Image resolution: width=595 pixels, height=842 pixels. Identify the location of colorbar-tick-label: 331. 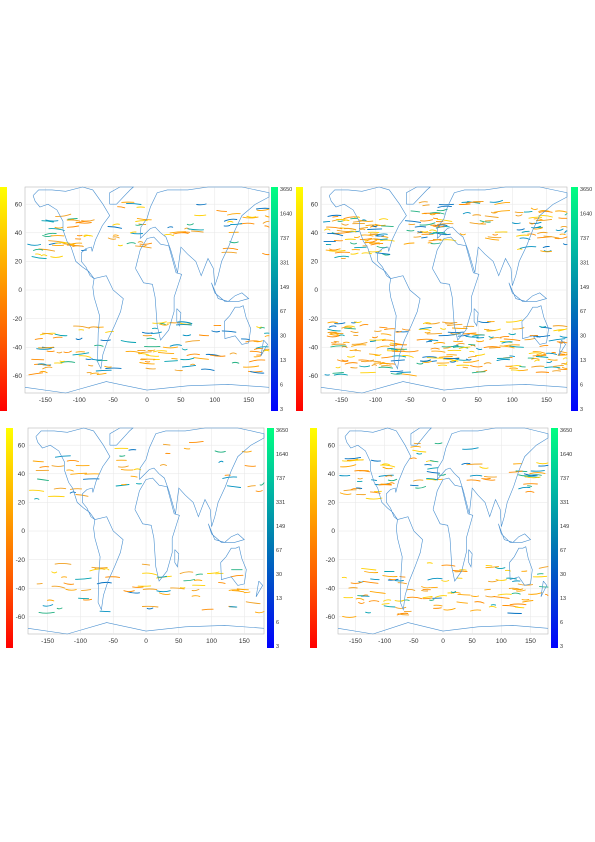
(584, 263).